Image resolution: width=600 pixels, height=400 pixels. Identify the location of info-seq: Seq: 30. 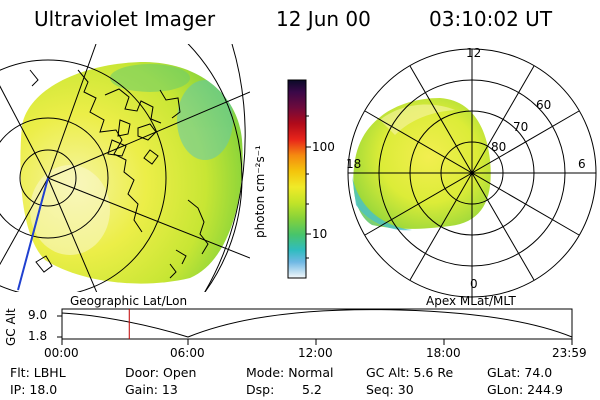
(390, 389).